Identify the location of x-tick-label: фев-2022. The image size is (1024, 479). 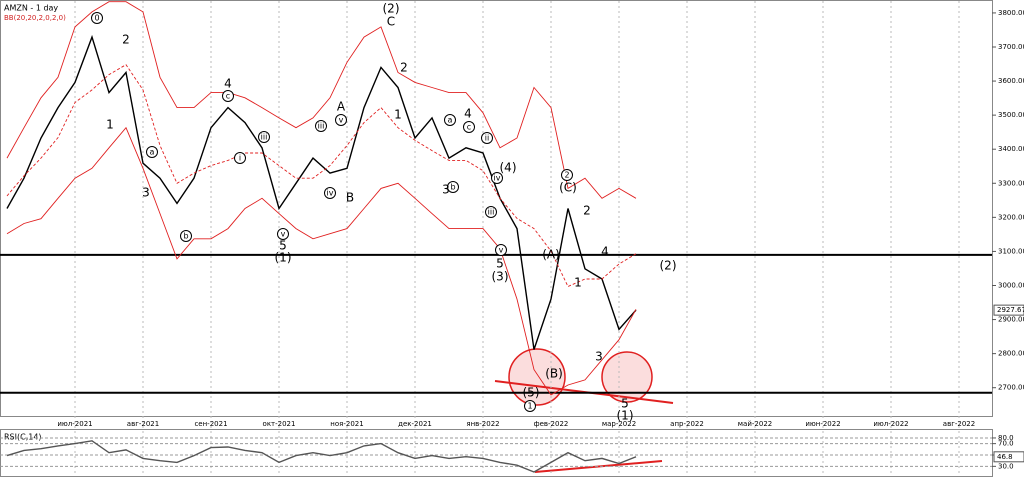
(551, 424).